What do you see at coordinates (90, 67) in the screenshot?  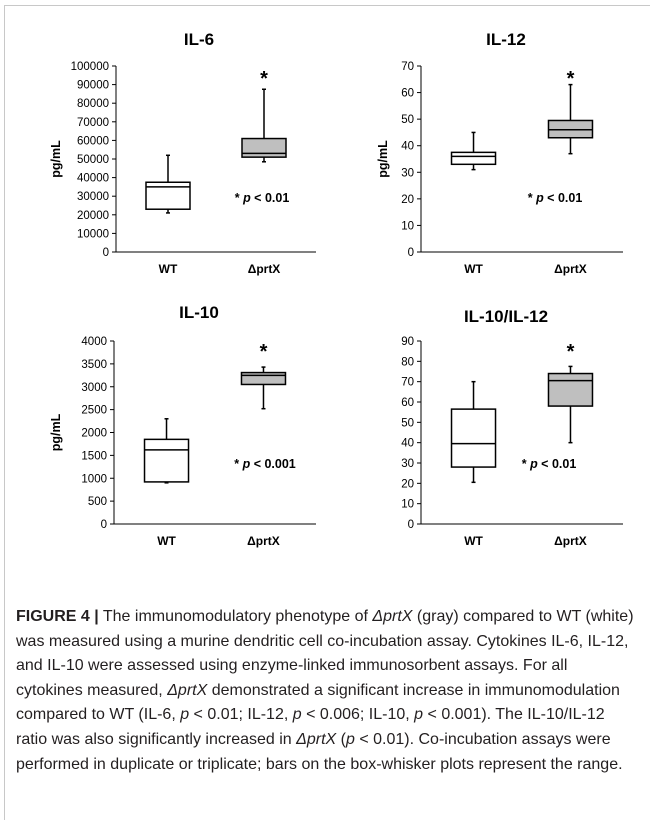 I see `y-tick-label: 100000` at bounding box center [90, 67].